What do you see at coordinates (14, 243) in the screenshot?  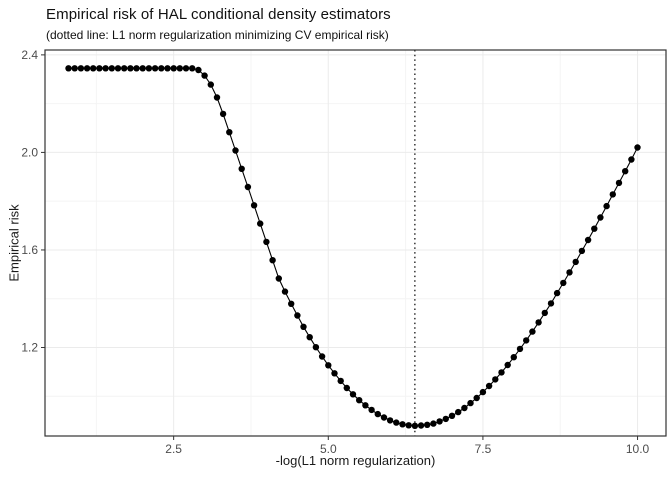 I see `y-axis-title: Empirical risk` at bounding box center [14, 243].